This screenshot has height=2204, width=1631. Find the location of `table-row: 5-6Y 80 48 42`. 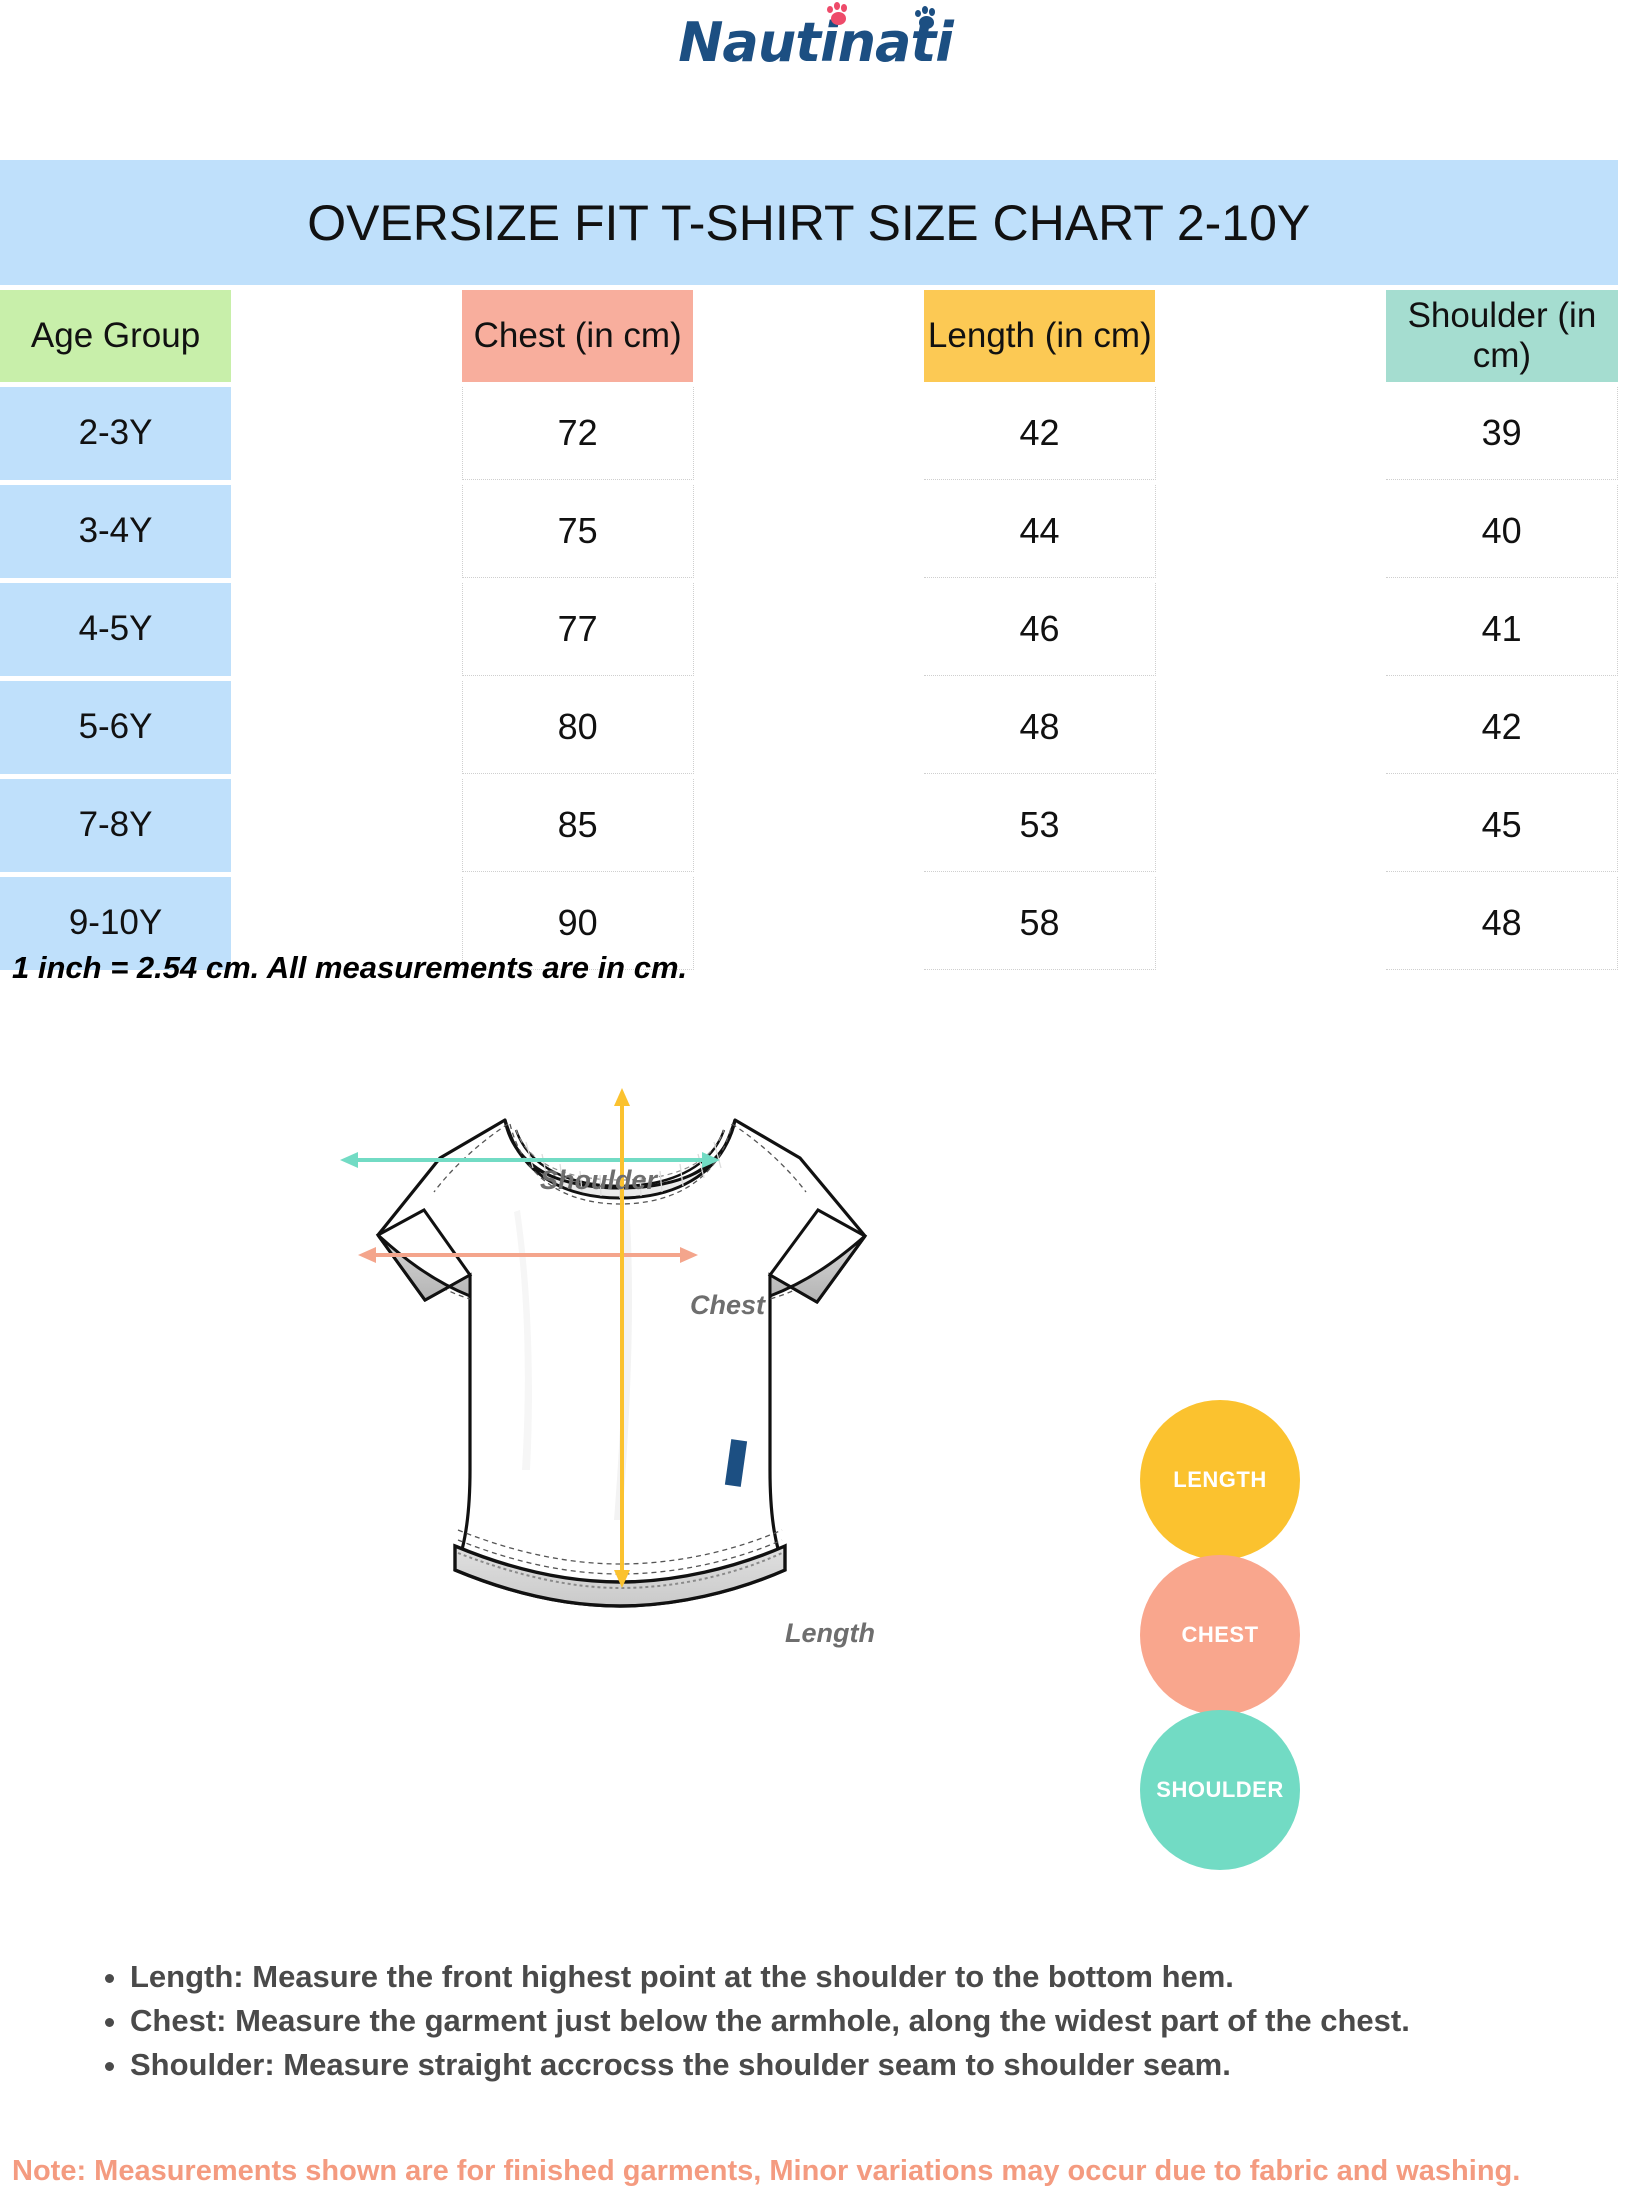

table-row: 5-6Y 80 48 42 is located at coordinates (809, 727).